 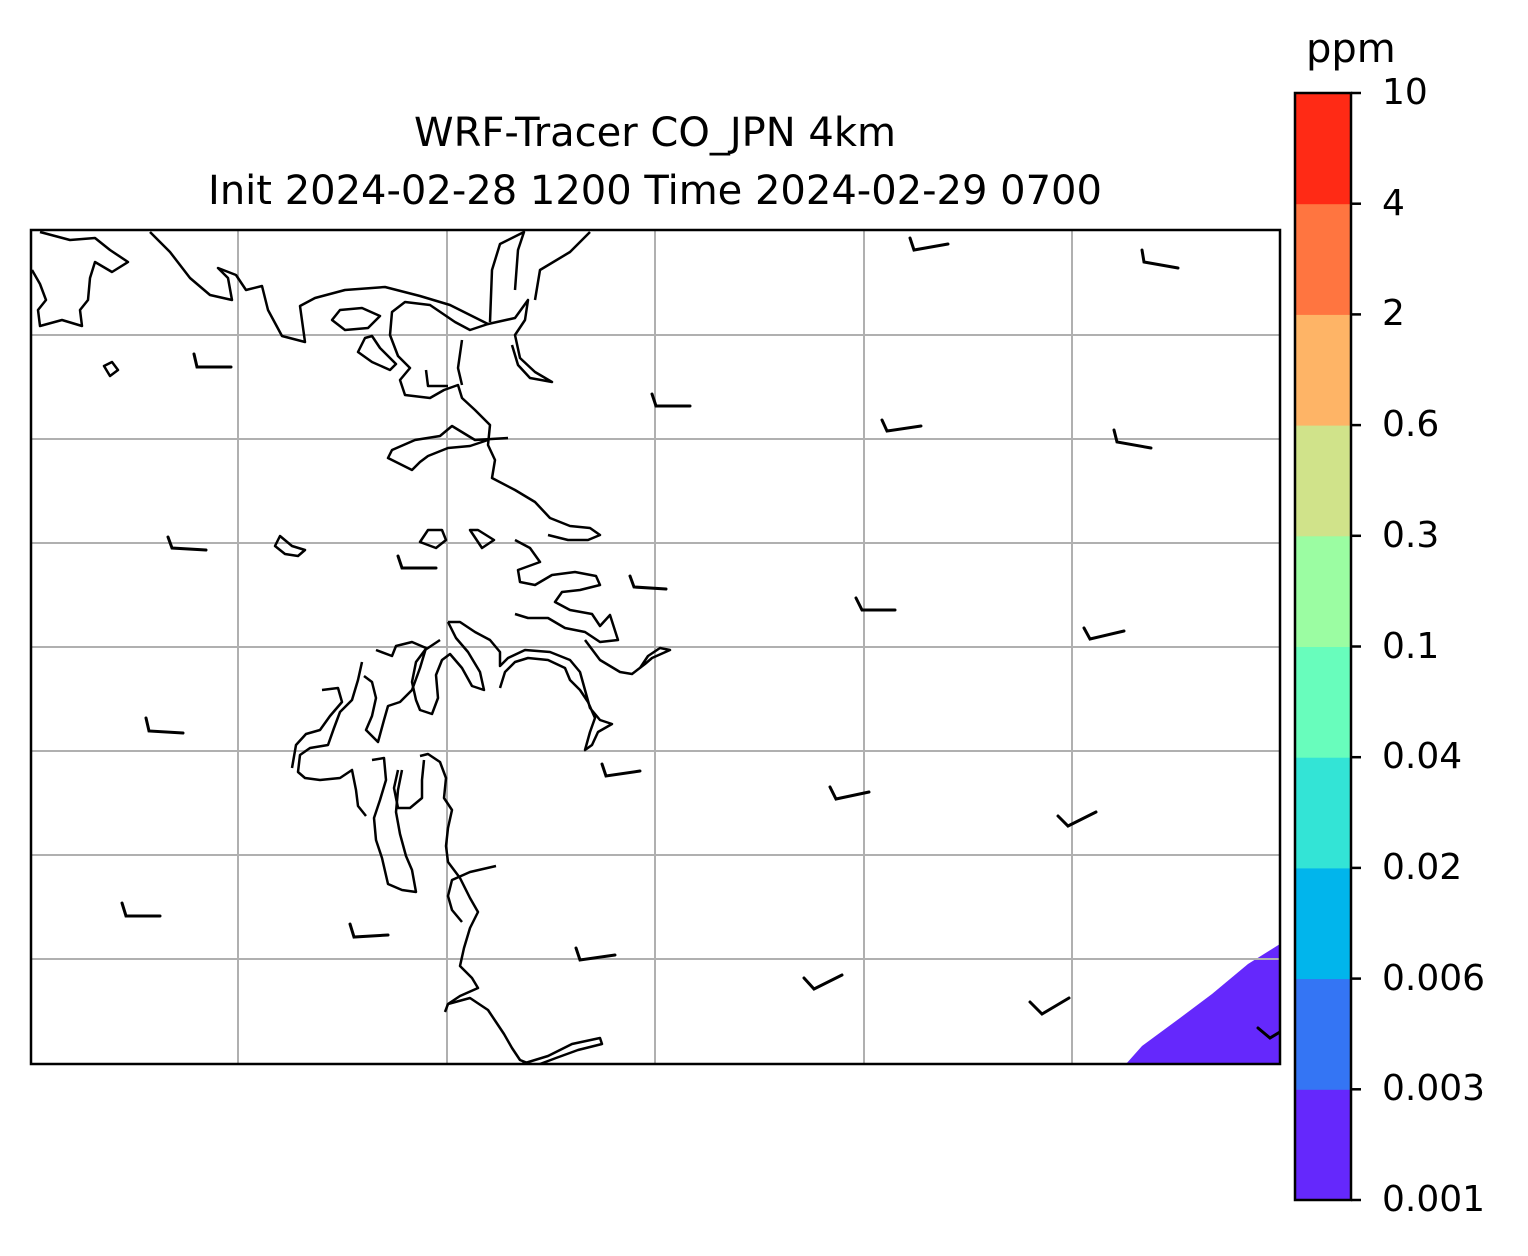 What do you see at coordinates (1434, 1199) in the screenshot?
I see `colorbar-tick-label: 0.001` at bounding box center [1434, 1199].